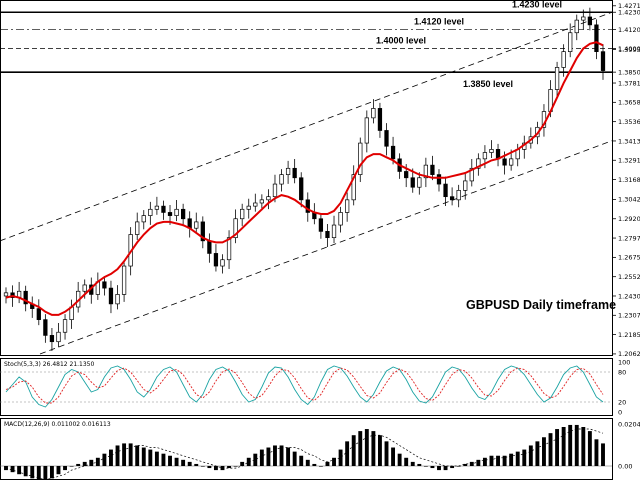 Image resolution: width=640 pixels, height=480 pixels. Describe the element at coordinates (629, 6) in the screenshot. I see `price-tick-label: 1.42710` at that location.